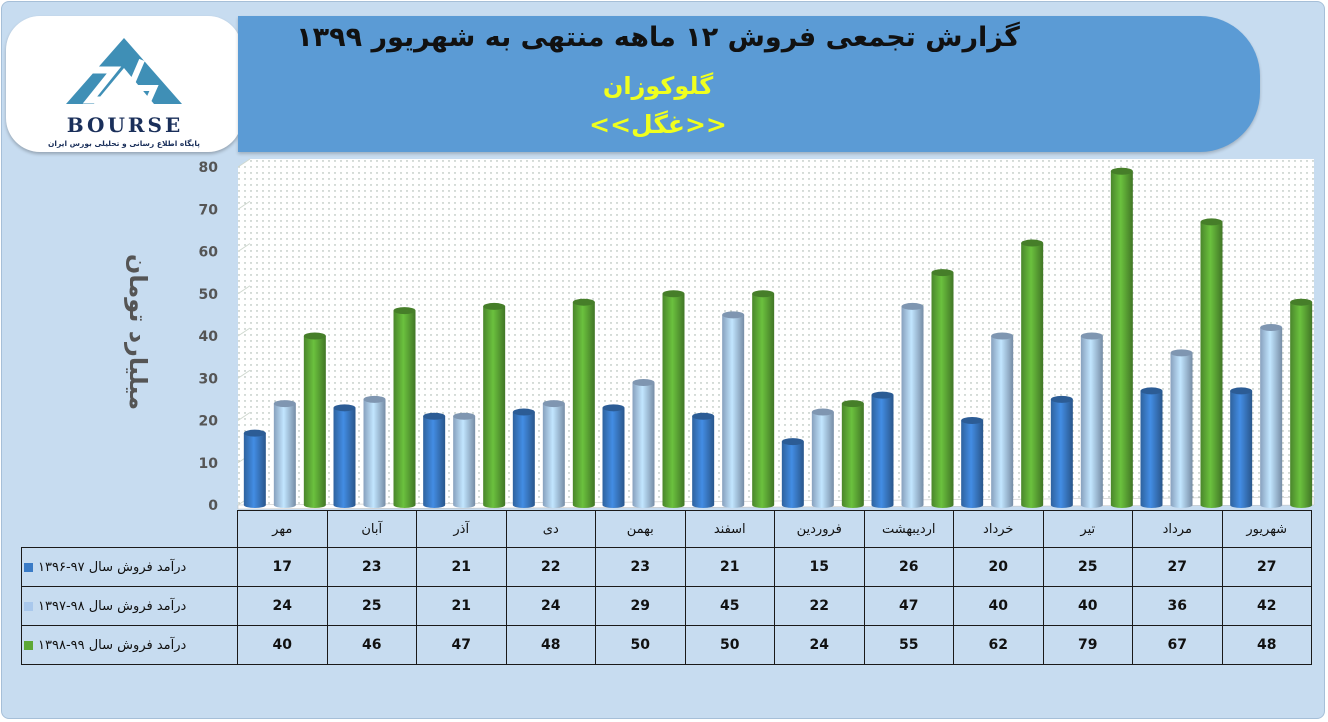 The width and height of the screenshot is (1328, 722). Describe the element at coordinates (1177, 606) in the screenshot. I see `data-label: 36` at that location.